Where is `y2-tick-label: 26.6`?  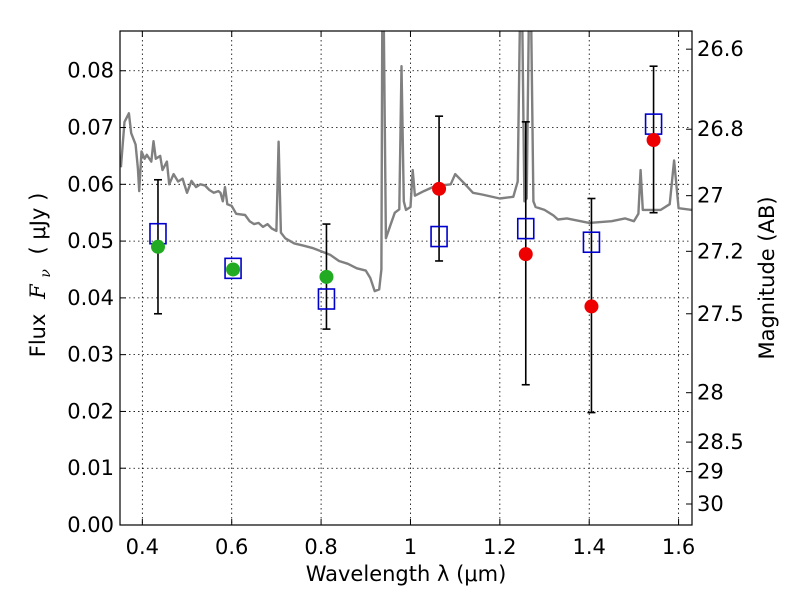 y2-tick-label: 26.6 is located at coordinates (720, 49).